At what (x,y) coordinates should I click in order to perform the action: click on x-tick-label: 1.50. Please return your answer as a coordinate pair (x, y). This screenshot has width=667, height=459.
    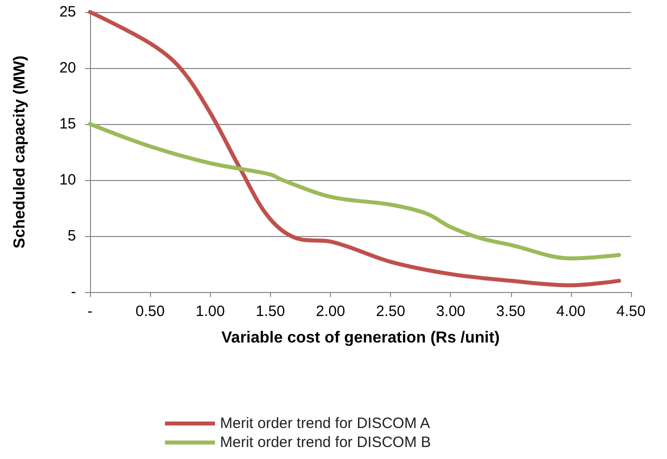
    Looking at the image, I should click on (270, 311).